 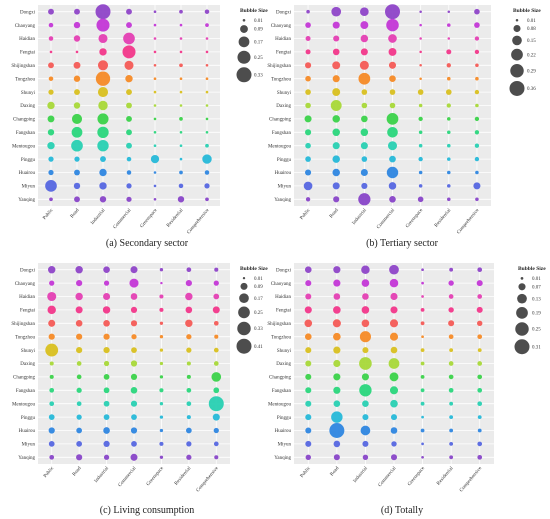 I want to click on legend-label: 0.29, so click(x=531, y=71).